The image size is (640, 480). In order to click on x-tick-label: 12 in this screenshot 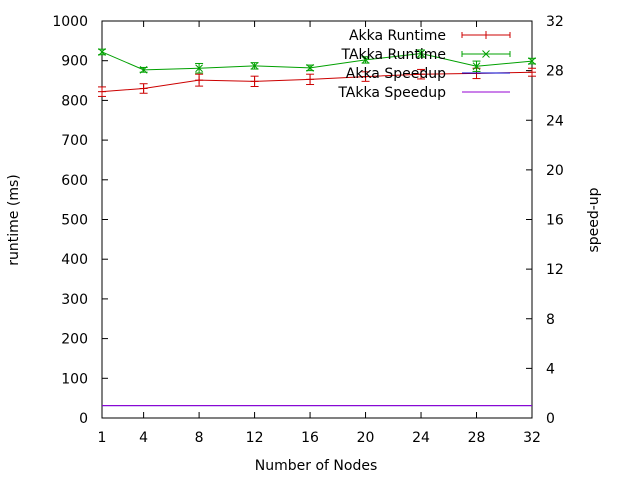, I will do `click(255, 438)`.